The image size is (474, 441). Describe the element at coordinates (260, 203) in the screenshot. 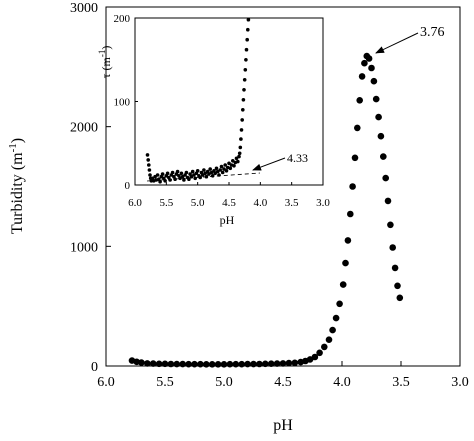

I see `inset-x-tick-label: 4.0` at that location.